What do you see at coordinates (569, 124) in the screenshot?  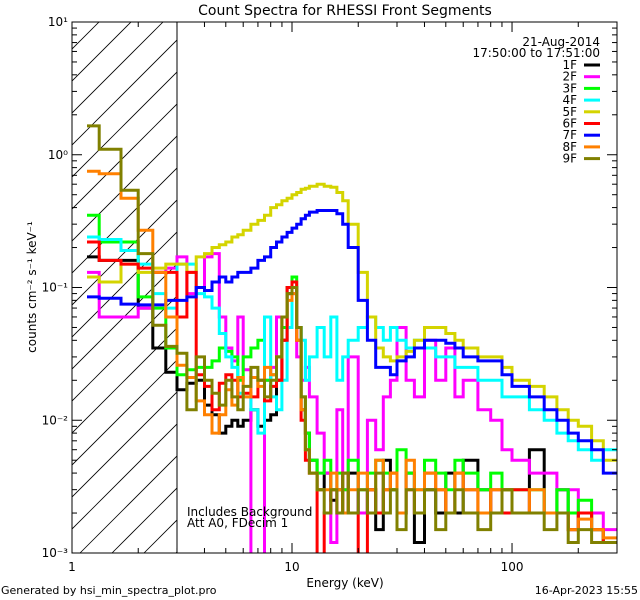 I see `legend-label: 6F` at bounding box center [569, 124].